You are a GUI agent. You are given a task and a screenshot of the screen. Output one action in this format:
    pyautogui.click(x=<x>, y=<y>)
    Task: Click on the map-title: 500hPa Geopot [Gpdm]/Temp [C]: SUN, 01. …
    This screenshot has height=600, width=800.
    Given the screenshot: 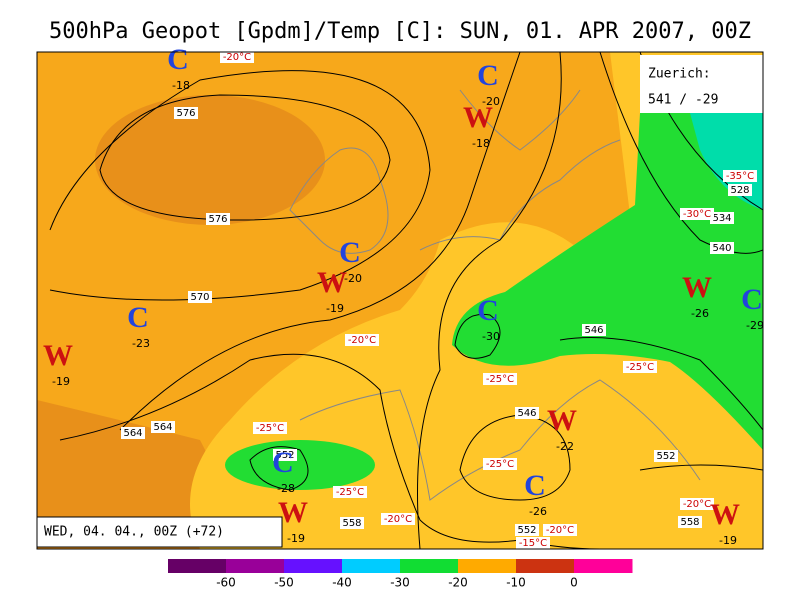 What is the action you would take?
    pyautogui.click(x=400, y=31)
    